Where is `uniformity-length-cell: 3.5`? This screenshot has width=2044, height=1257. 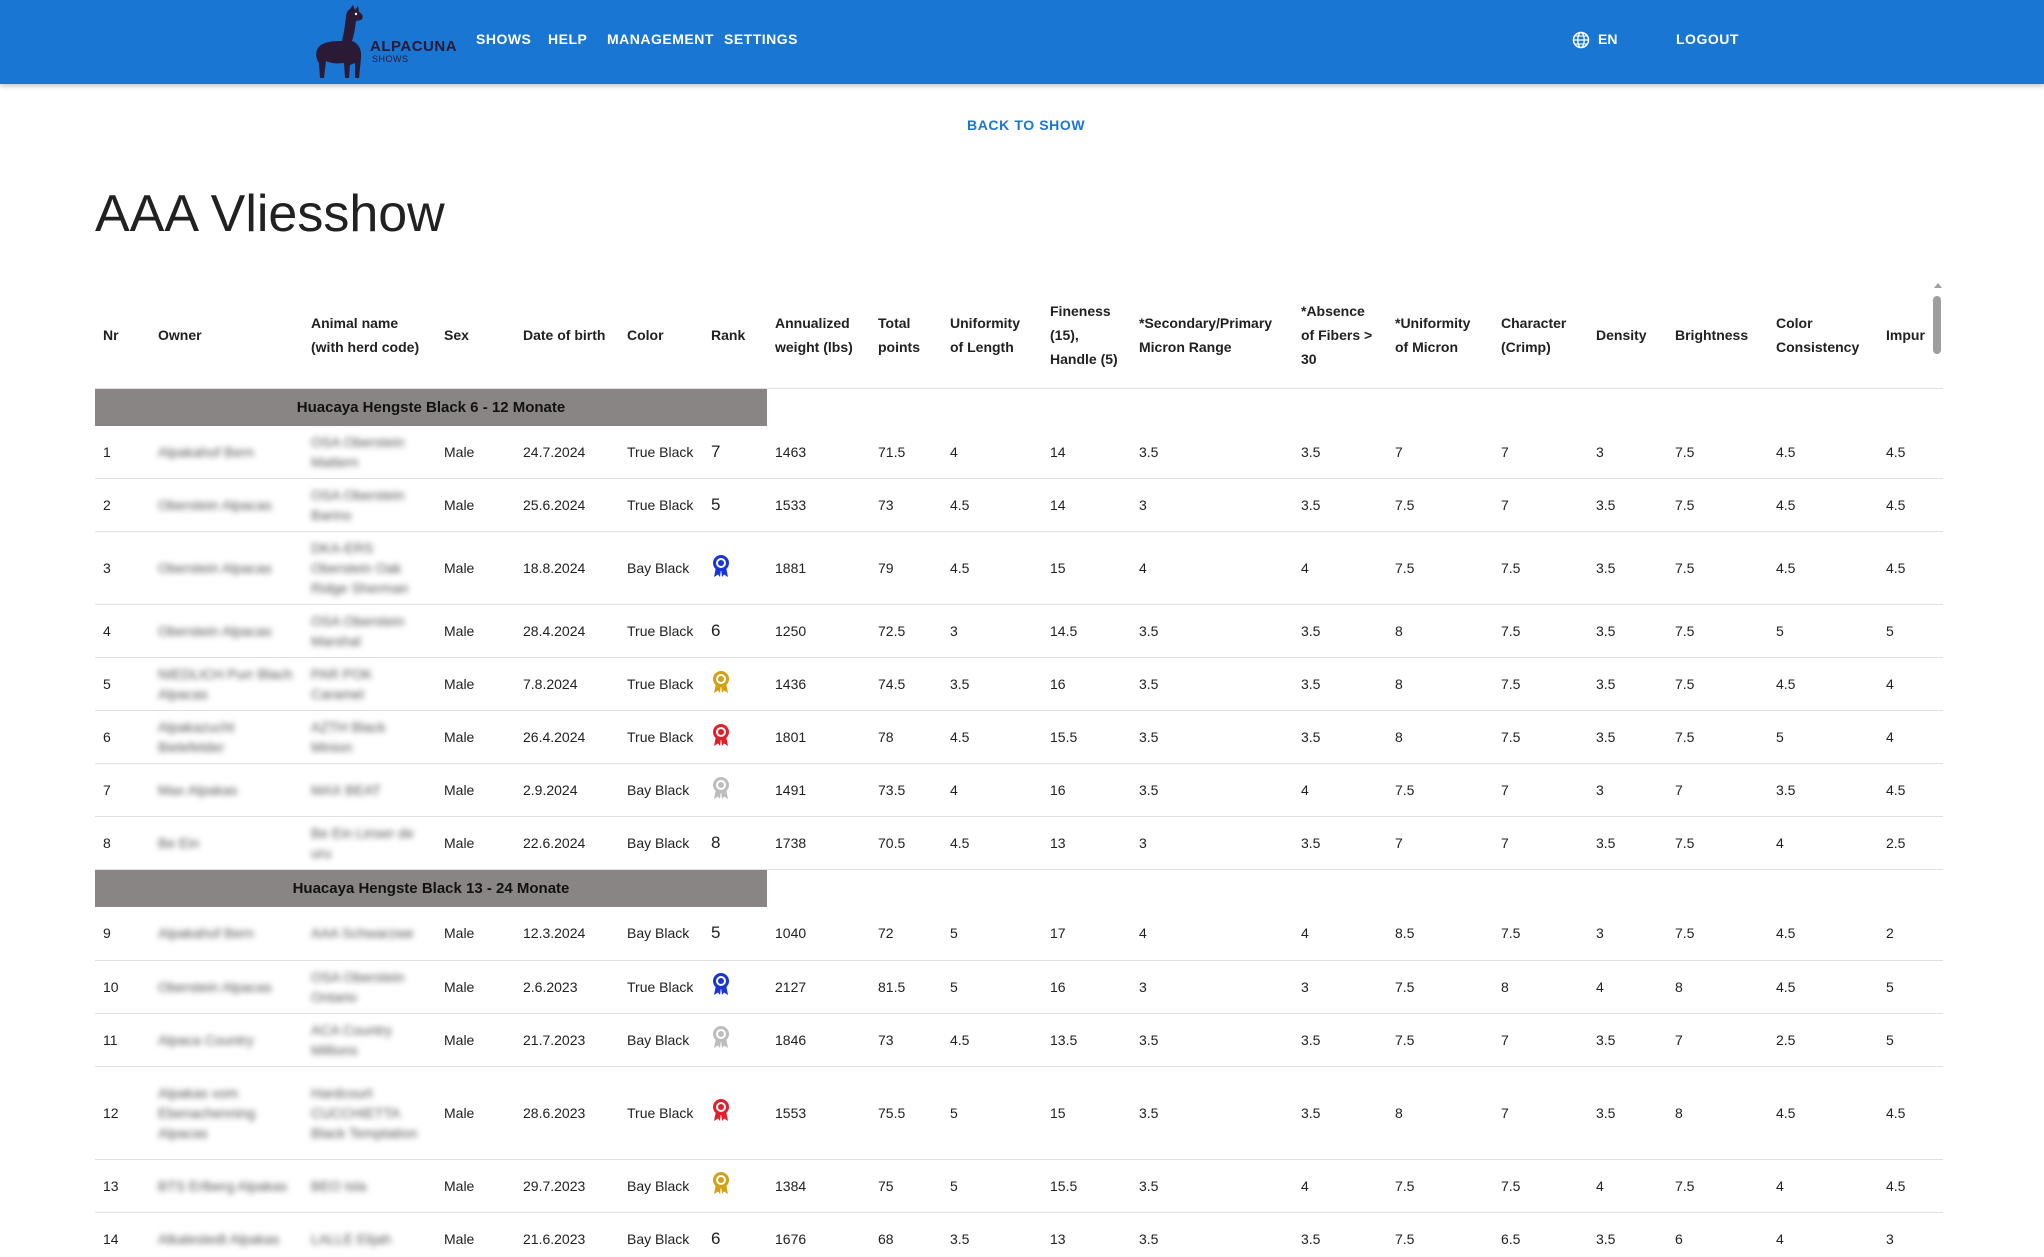 uniformity-length-cell: 3.5 is located at coordinates (992, 1234).